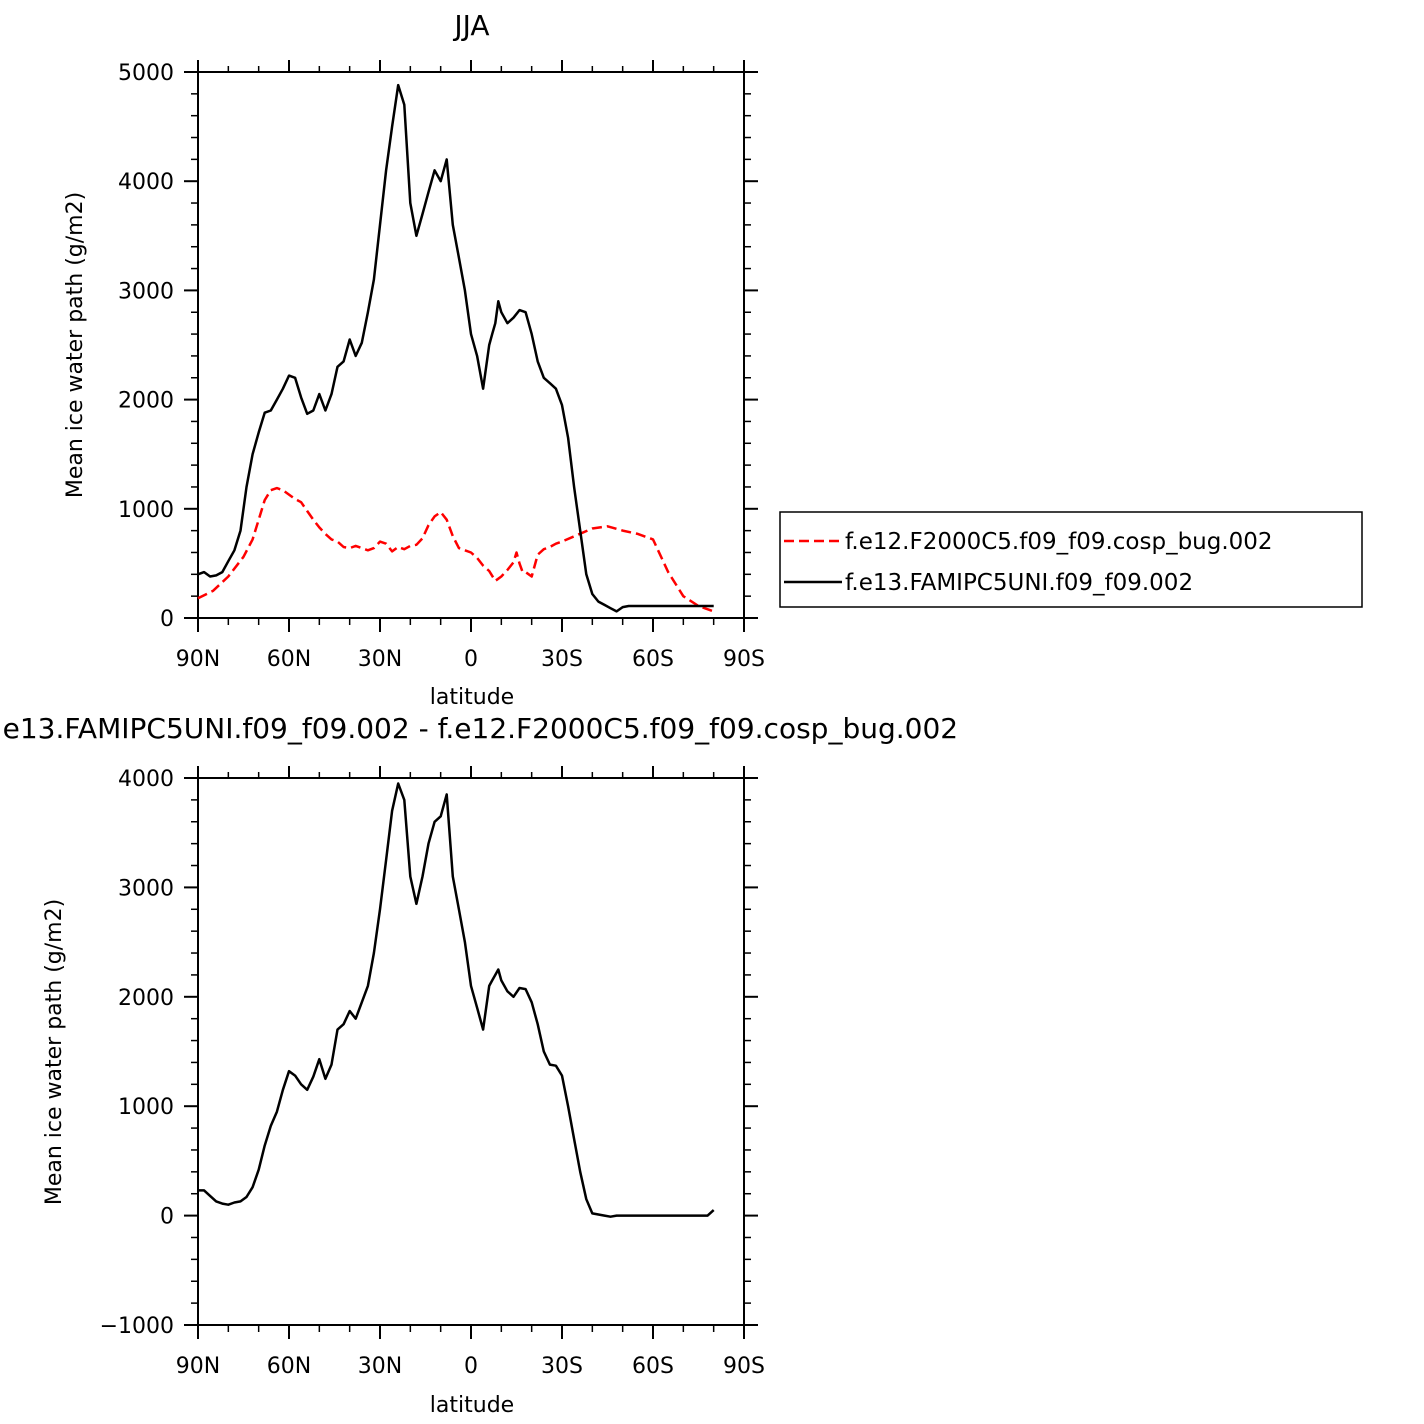  Describe the element at coordinates (289, 659) in the screenshot. I see `top-chart-x-tick-label: 60N` at that location.